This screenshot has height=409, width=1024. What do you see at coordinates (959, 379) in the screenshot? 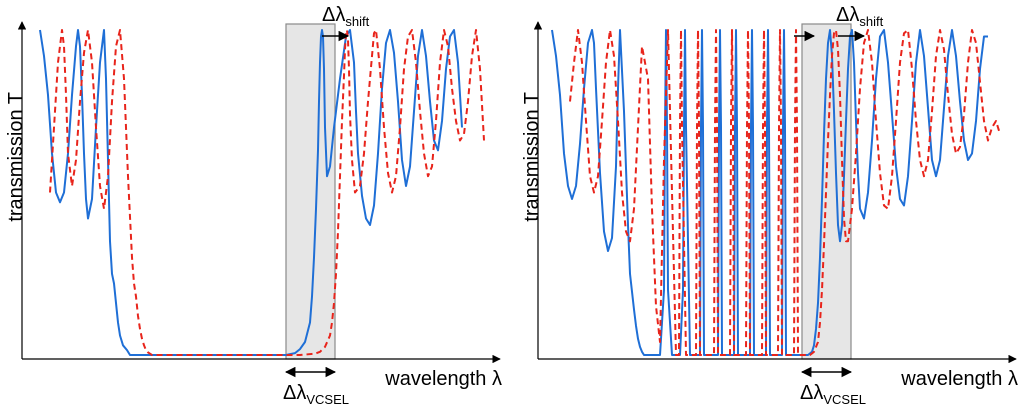
I see `right-x-axis-title: wavelength λ` at bounding box center [959, 379].